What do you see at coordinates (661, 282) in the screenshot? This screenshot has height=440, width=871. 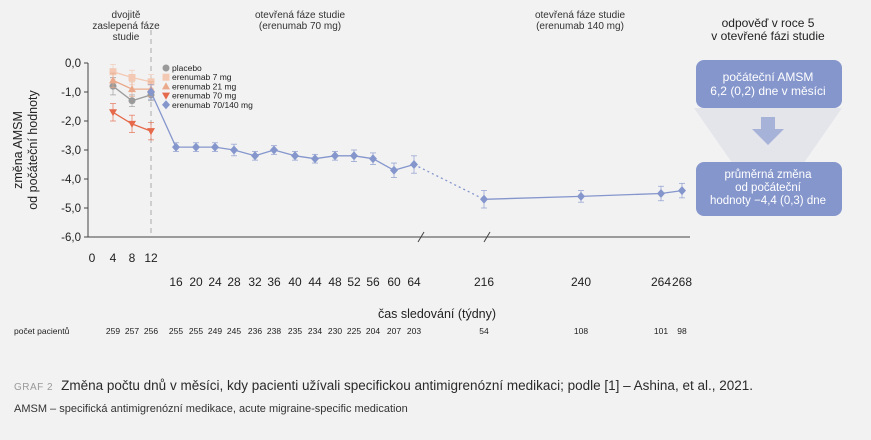 I see `x-tick-label: 264` at bounding box center [661, 282].